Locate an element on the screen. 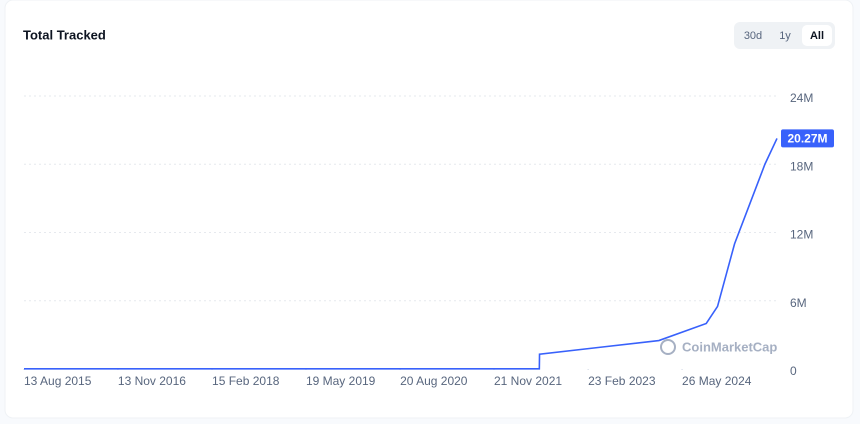 Image resolution: width=860 pixels, height=424 pixels. value-label: 20.27M is located at coordinates (807, 139).